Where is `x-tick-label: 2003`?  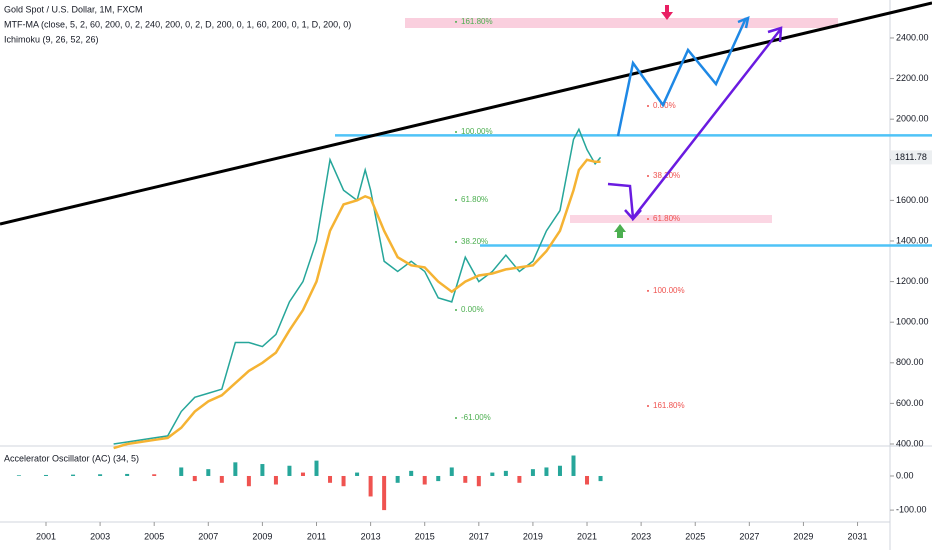
x-tick-label: 2003 is located at coordinates (100, 536).